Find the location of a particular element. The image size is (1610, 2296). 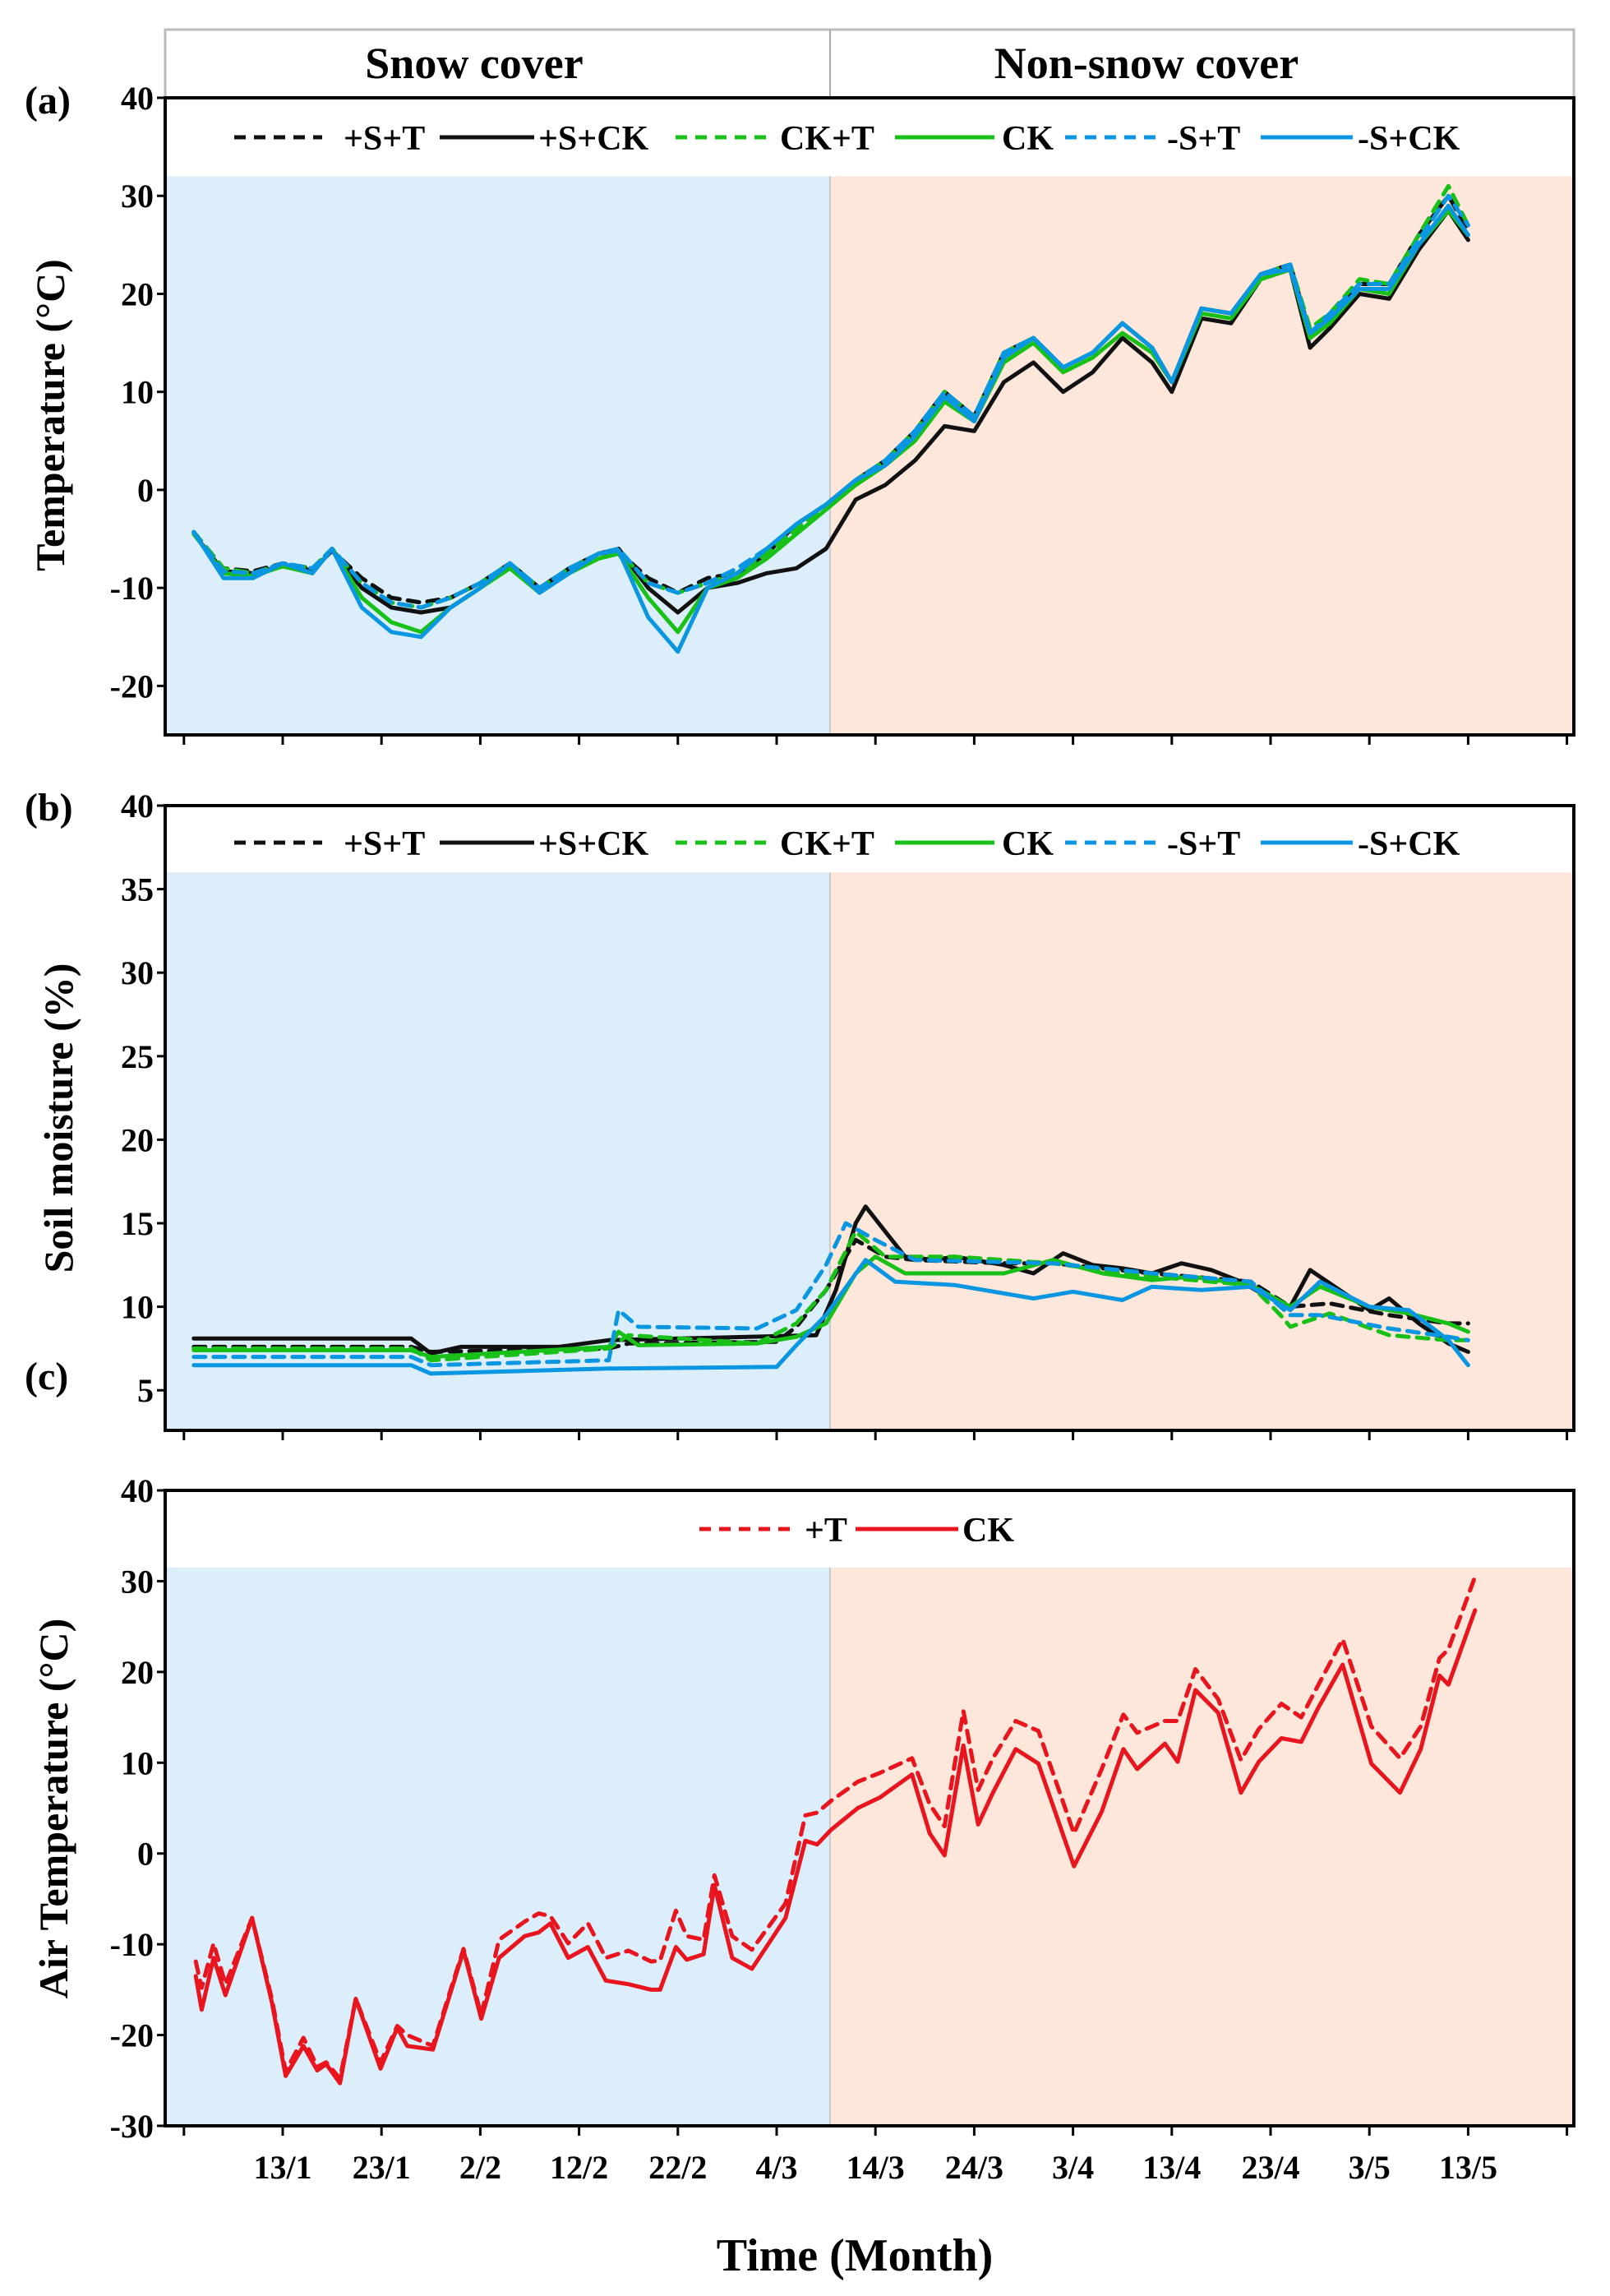

x-tick-label: 2/2 is located at coordinates (480, 2167).